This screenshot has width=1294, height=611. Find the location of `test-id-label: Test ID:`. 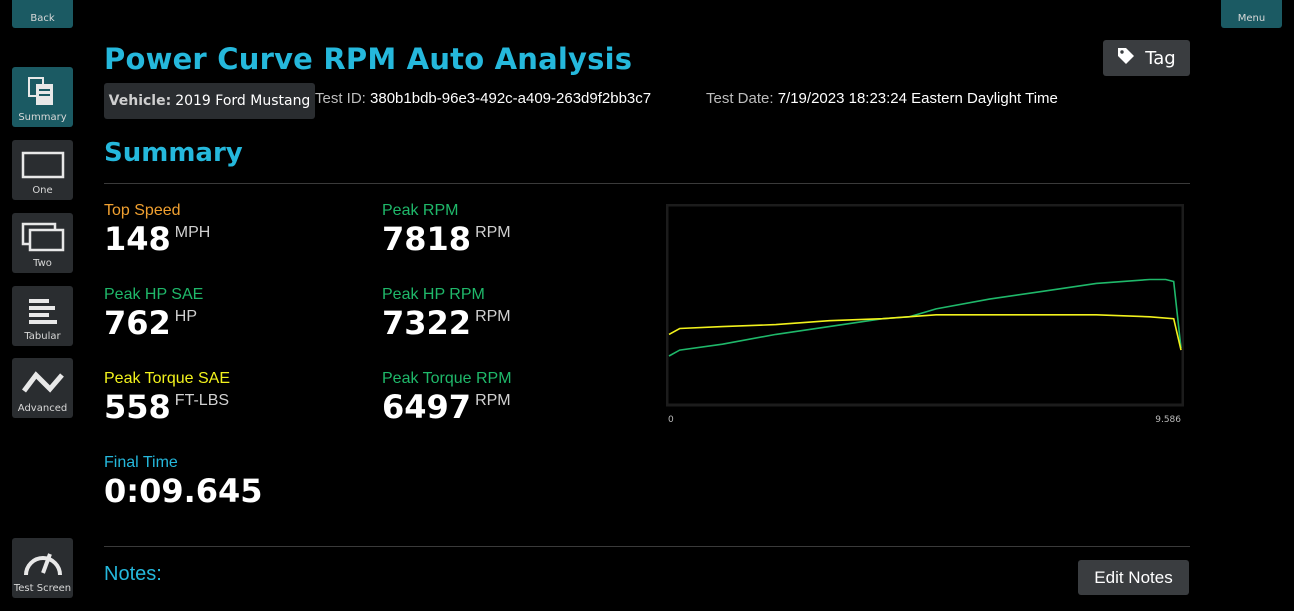

test-id-label: Test ID: is located at coordinates (340, 98).